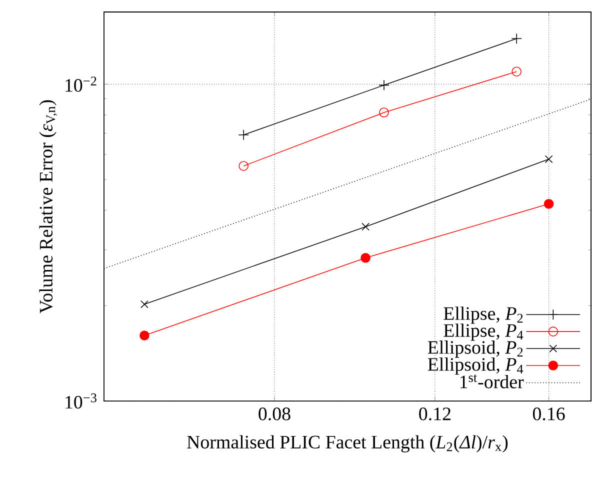 The width and height of the screenshot is (592, 477). I want to click on y-tick-label: 10$^{−3}$, so click(81, 401).